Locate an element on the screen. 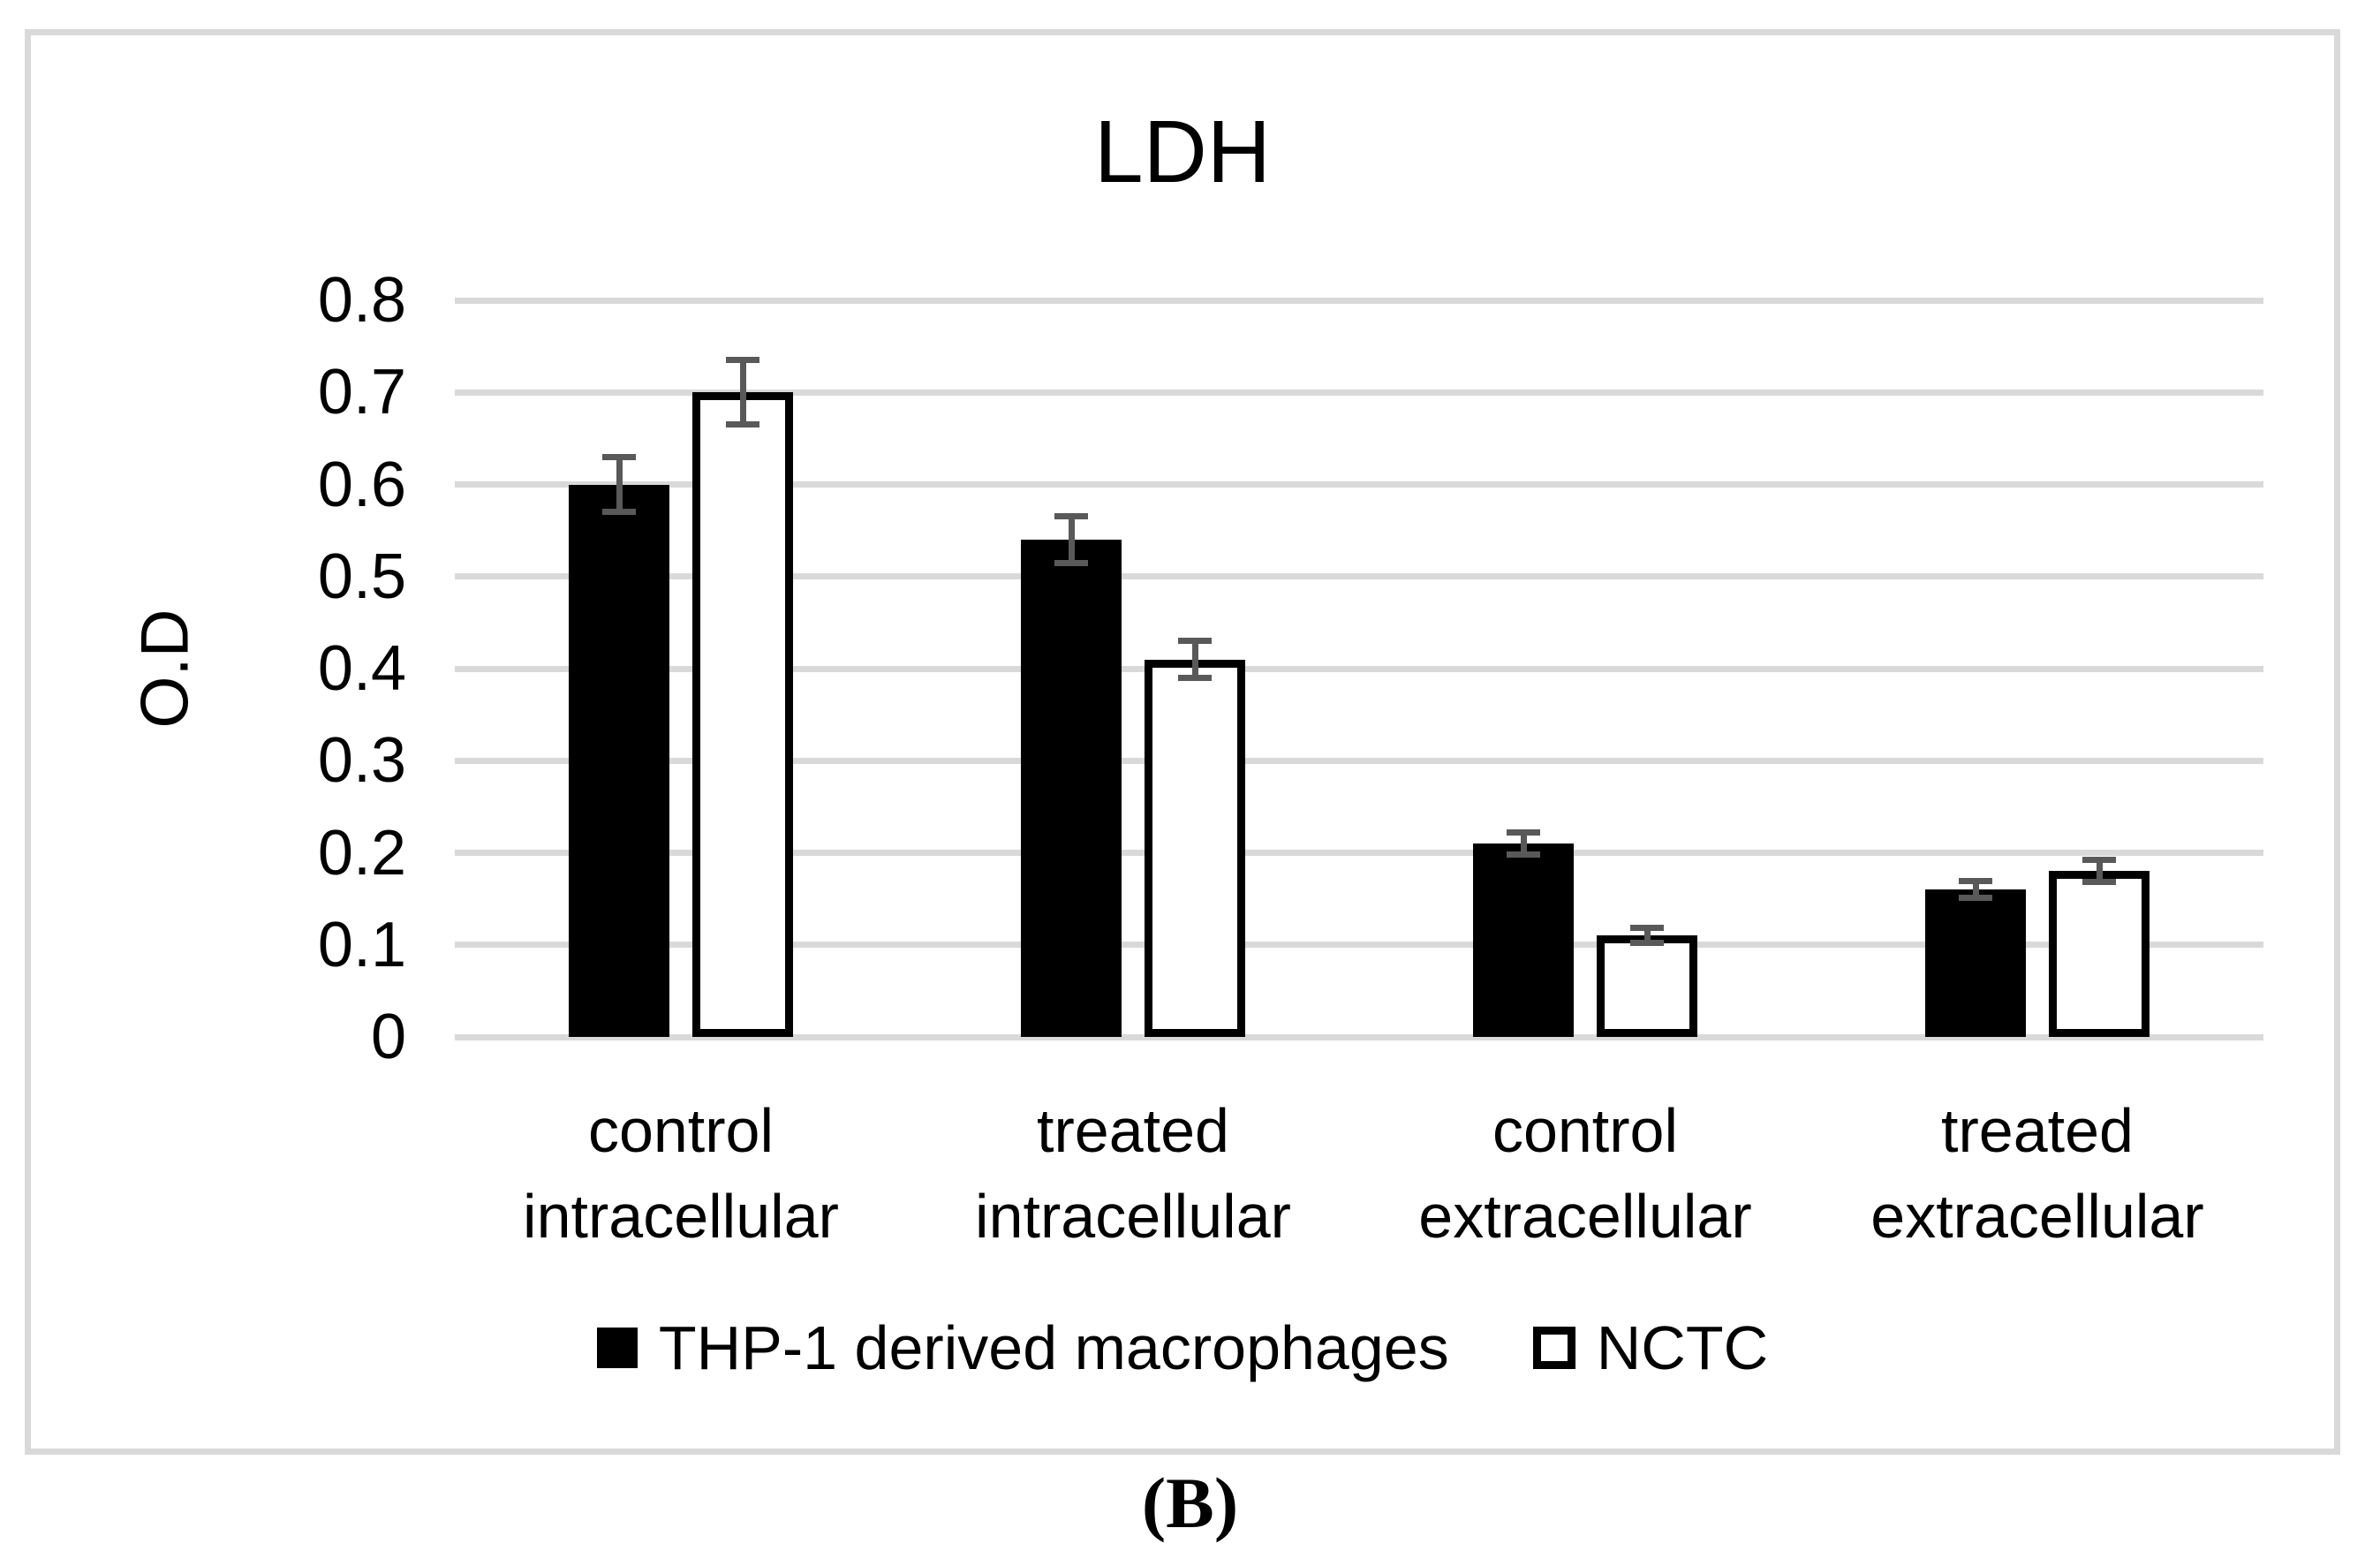 This screenshot has height=1566, width=2380. category-label: treated extracellular is located at coordinates (2037, 1174).